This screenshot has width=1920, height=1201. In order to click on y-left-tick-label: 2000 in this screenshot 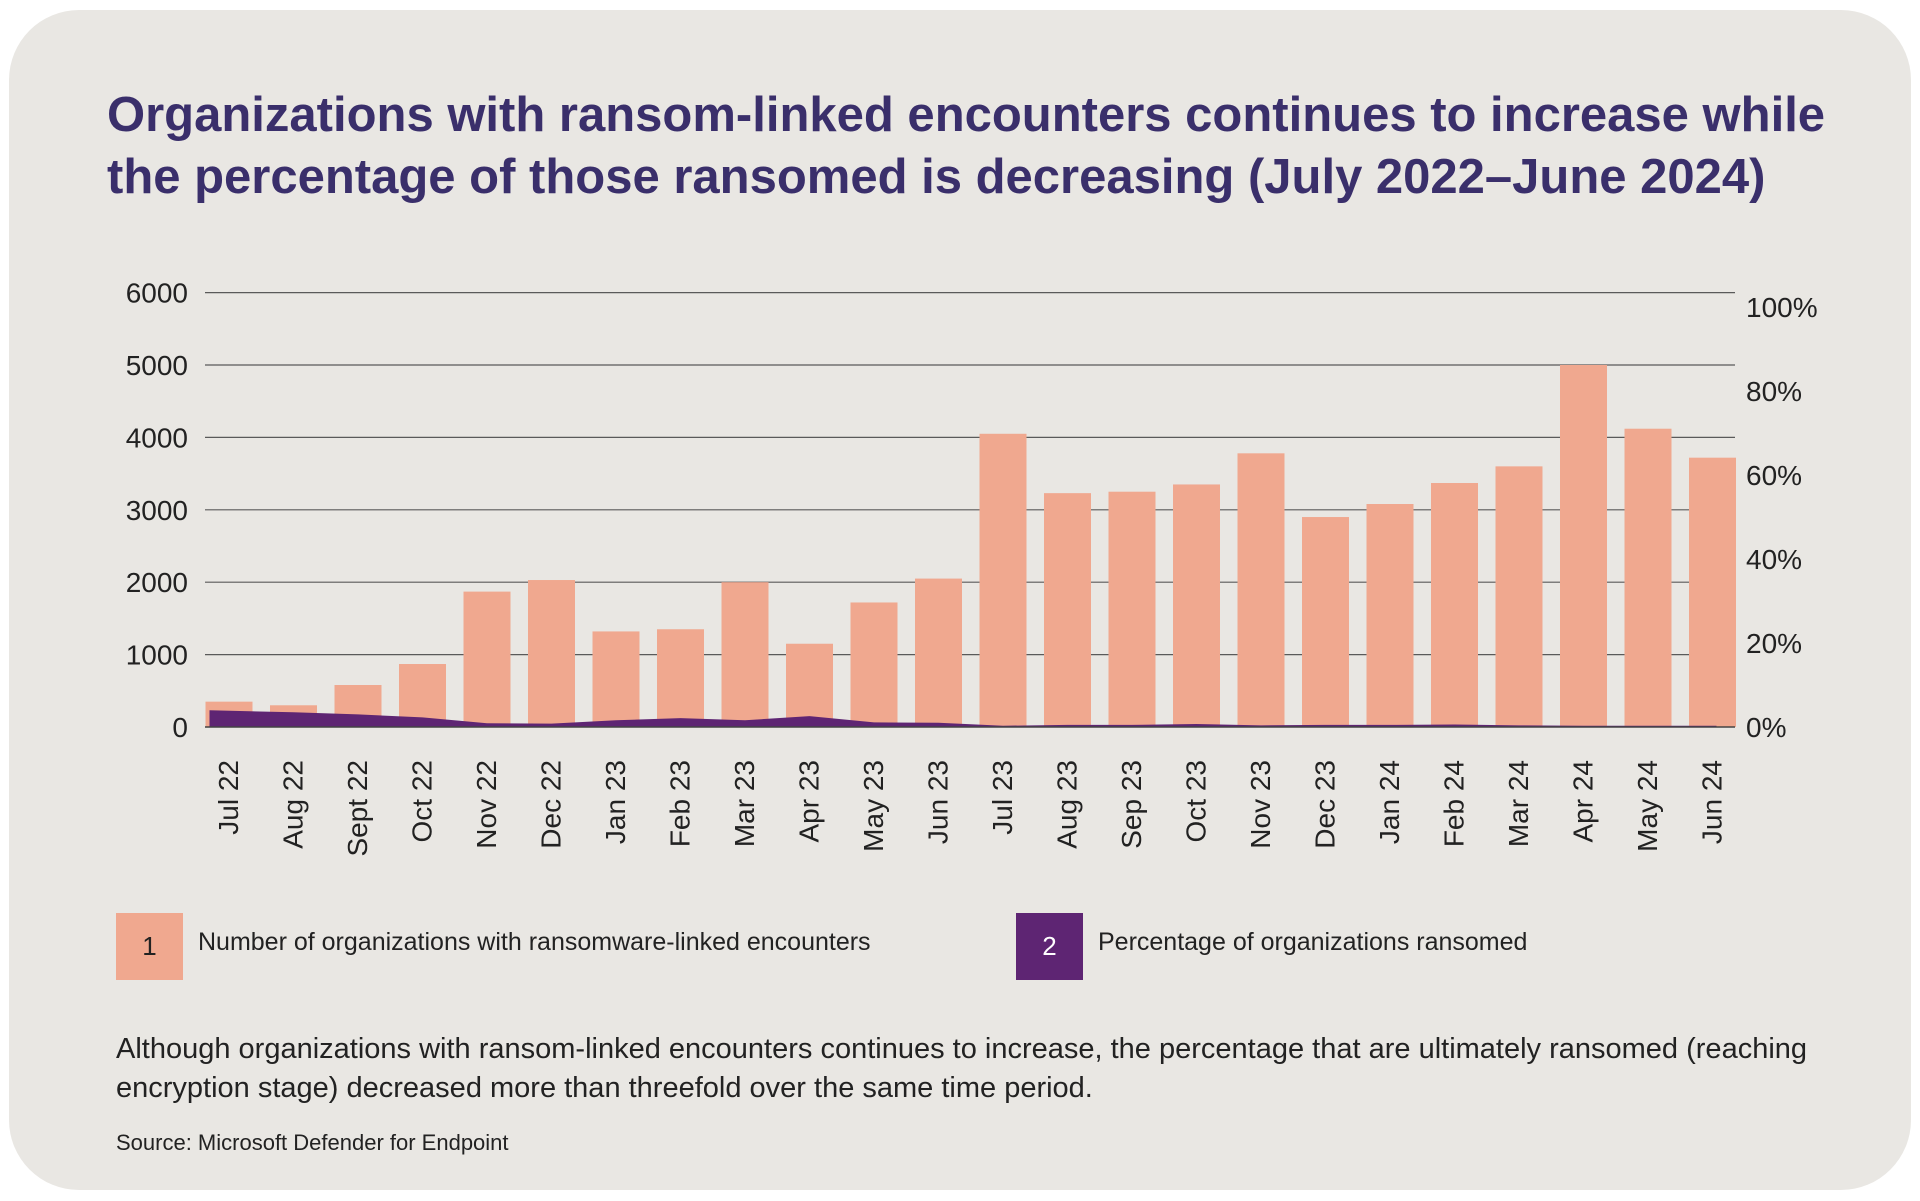, I will do `click(157, 582)`.